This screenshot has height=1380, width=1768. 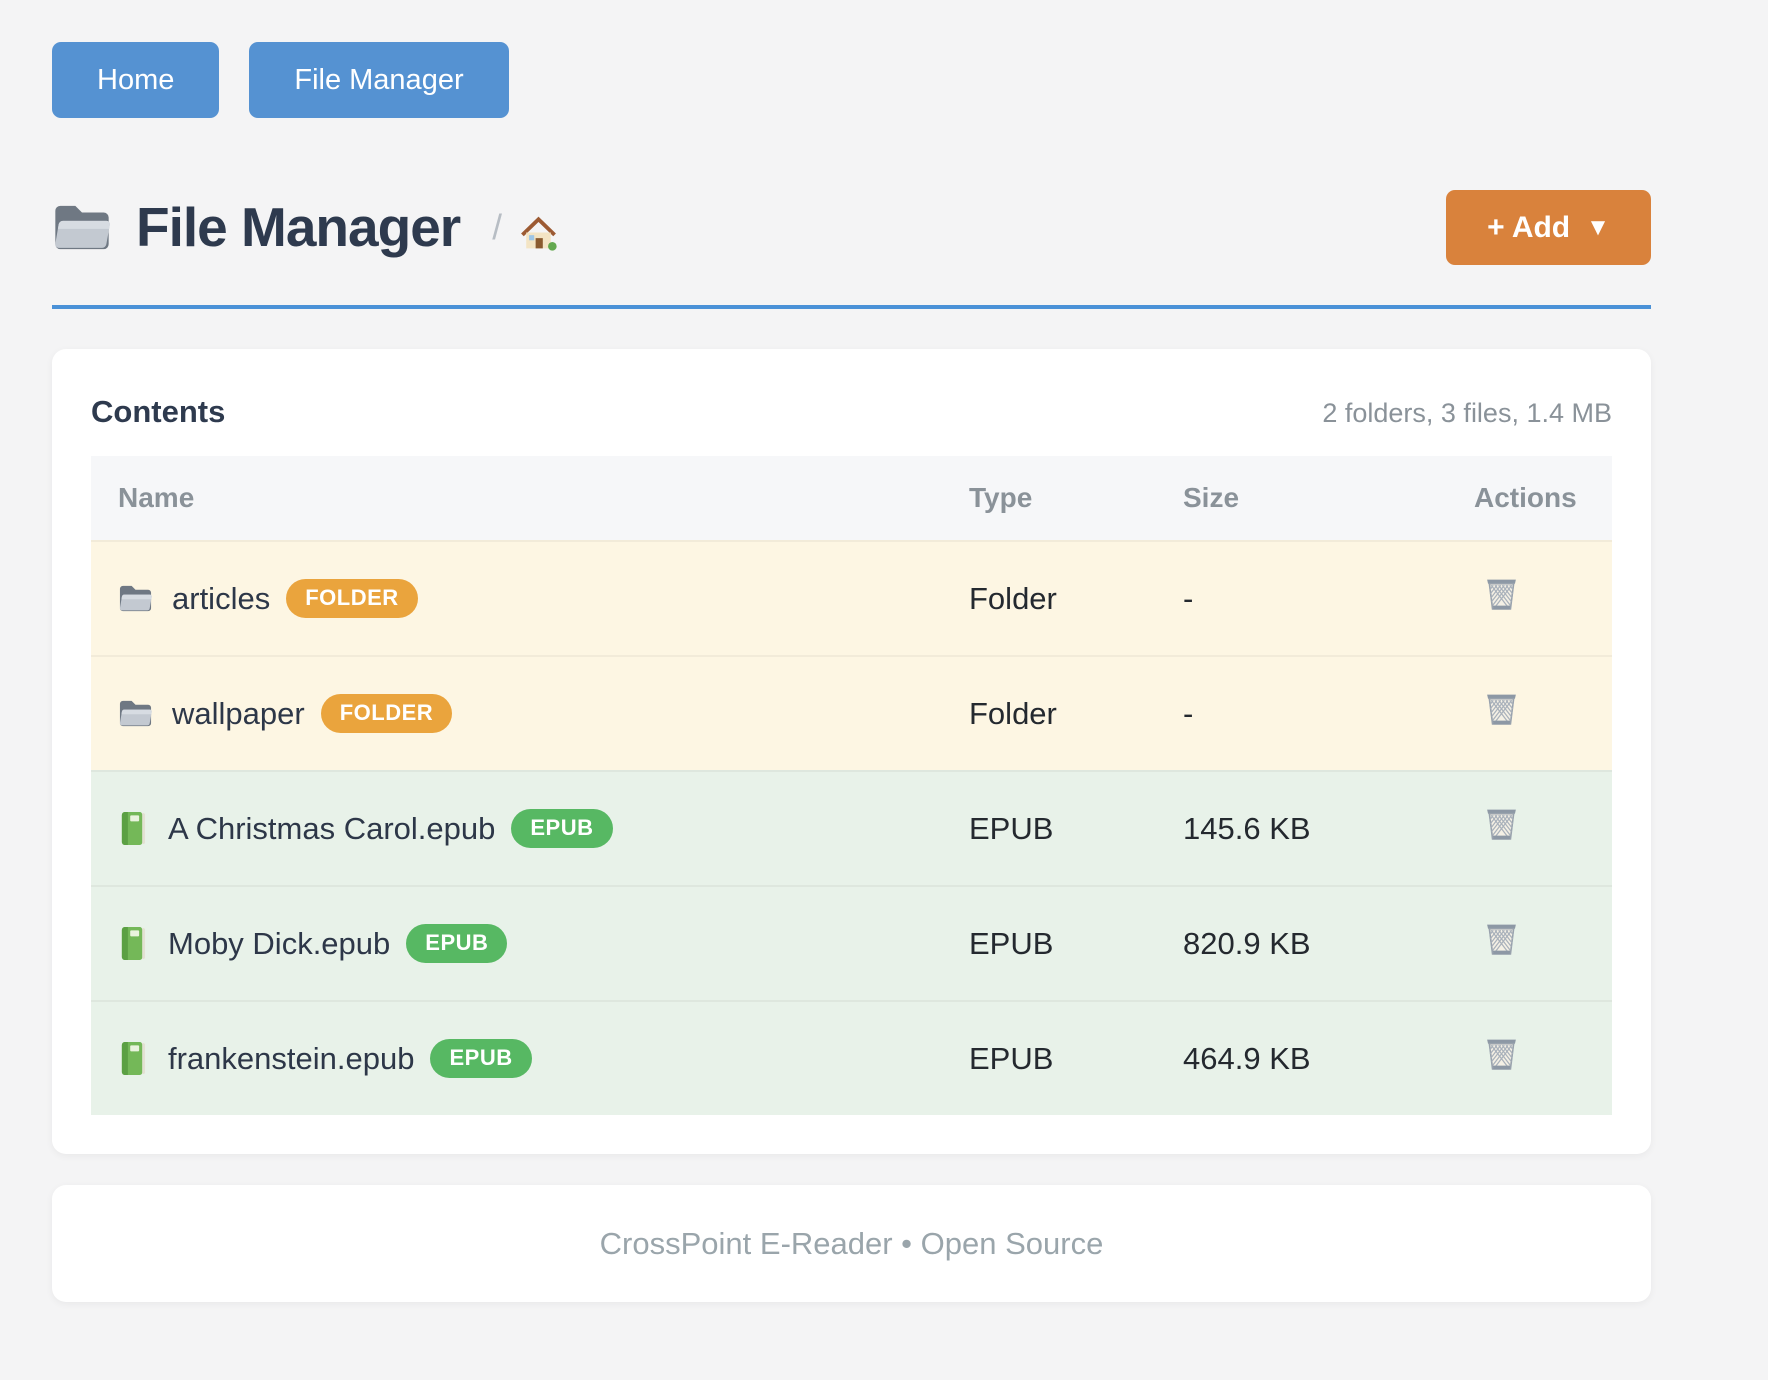 What do you see at coordinates (530, 713) in the screenshot?
I see `row-name-cell: wallpaper FOLDER` at bounding box center [530, 713].